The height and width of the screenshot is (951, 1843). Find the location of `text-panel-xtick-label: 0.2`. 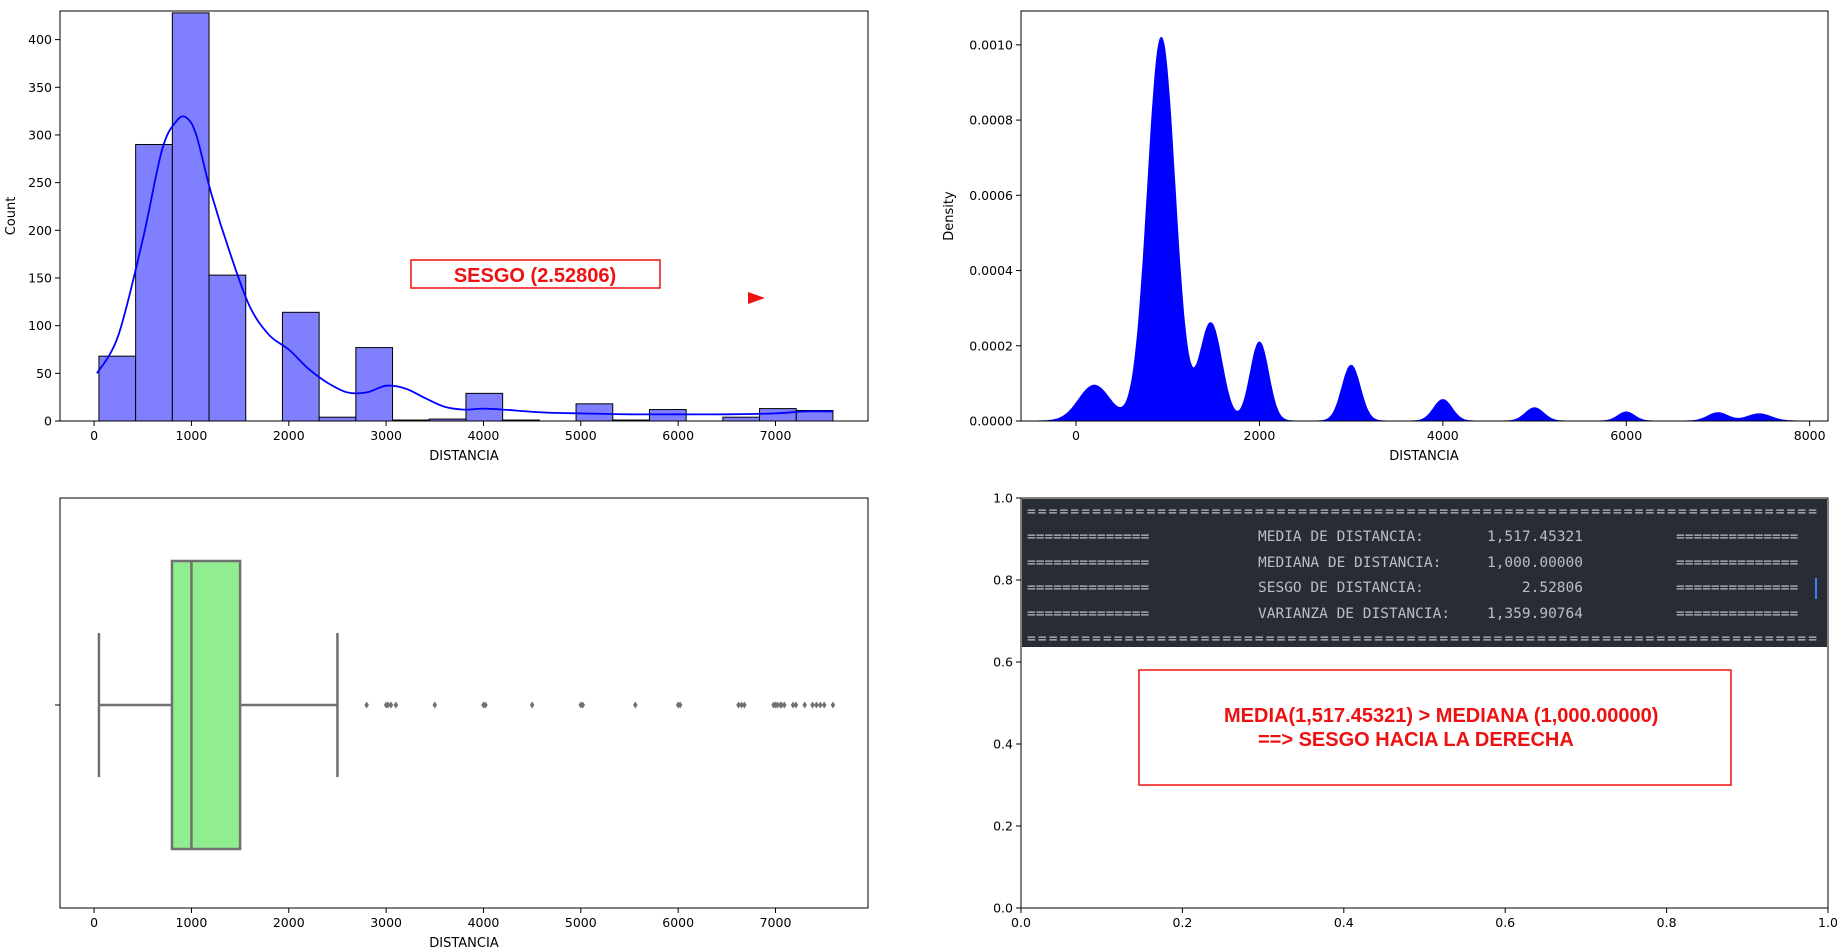

text-panel-xtick-label: 0.2 is located at coordinates (1182, 922).